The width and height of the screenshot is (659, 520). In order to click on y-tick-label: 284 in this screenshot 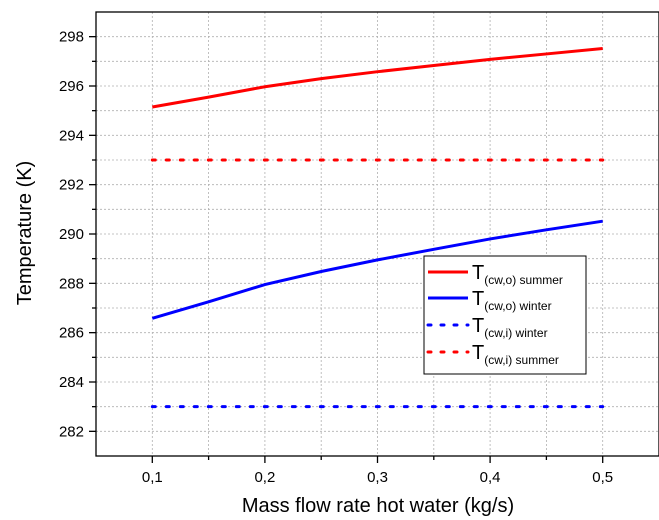, I will do `click(71, 382)`.